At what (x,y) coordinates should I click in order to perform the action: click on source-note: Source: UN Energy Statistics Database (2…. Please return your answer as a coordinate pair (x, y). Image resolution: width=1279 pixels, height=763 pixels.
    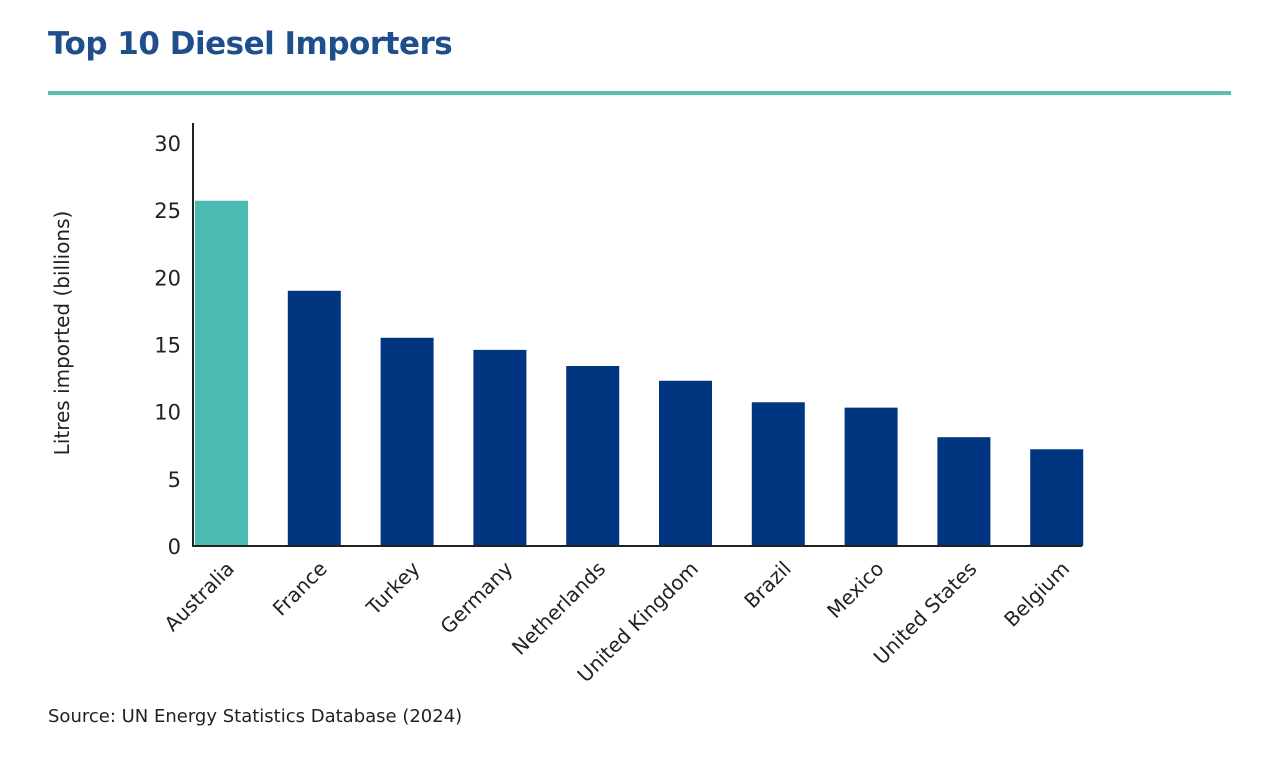
    Looking at the image, I should click on (255, 716).